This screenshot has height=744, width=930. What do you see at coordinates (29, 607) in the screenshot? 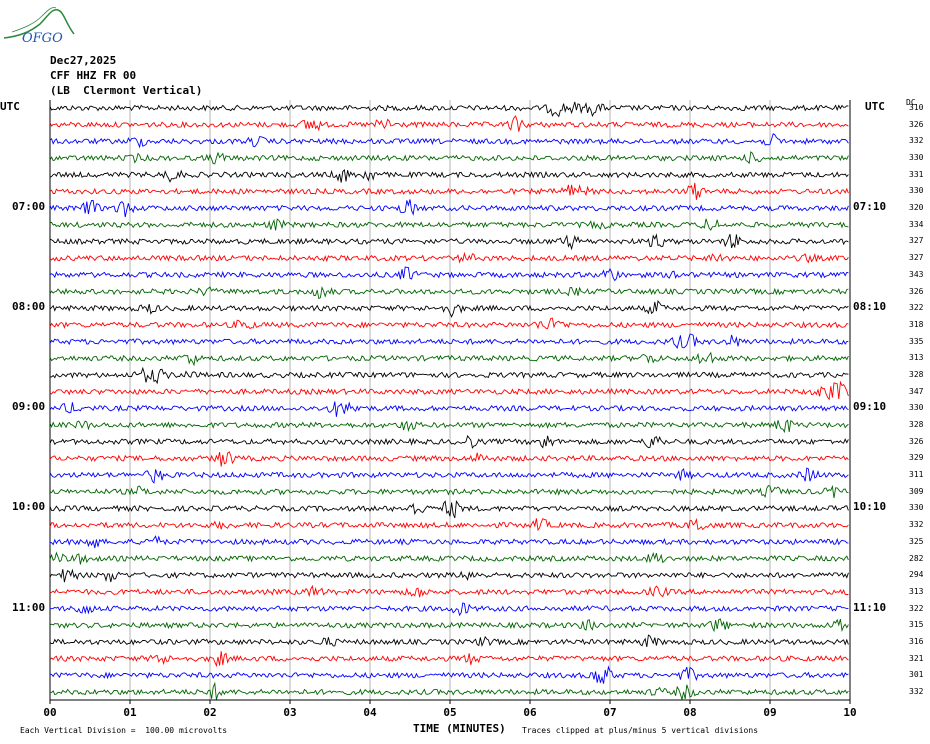
I see `left-hour-label: 11:00` at bounding box center [29, 607].